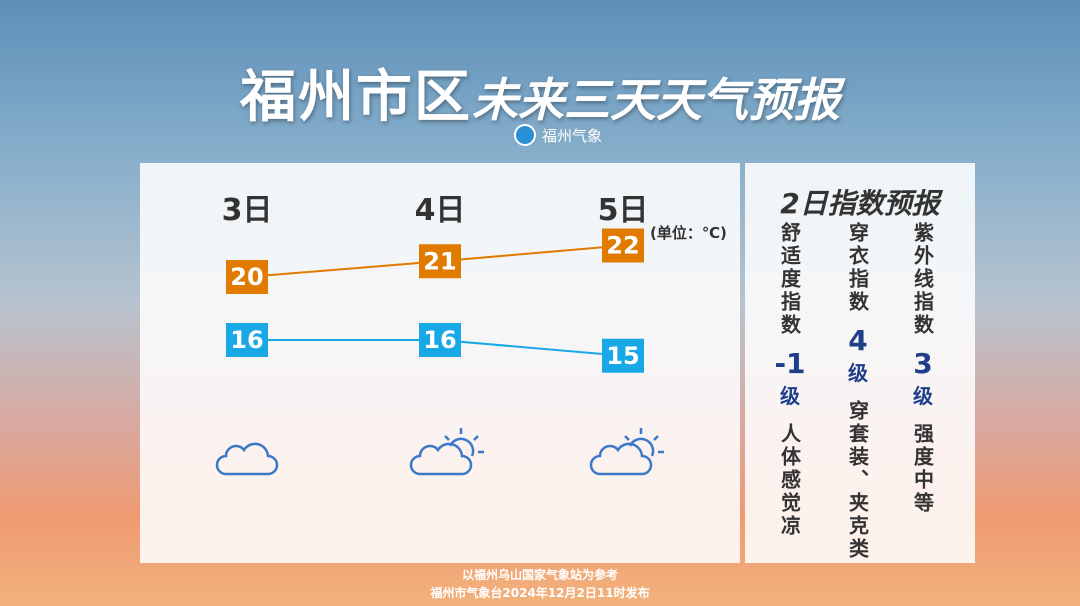  I want to click on high-value: 21, so click(439, 261).